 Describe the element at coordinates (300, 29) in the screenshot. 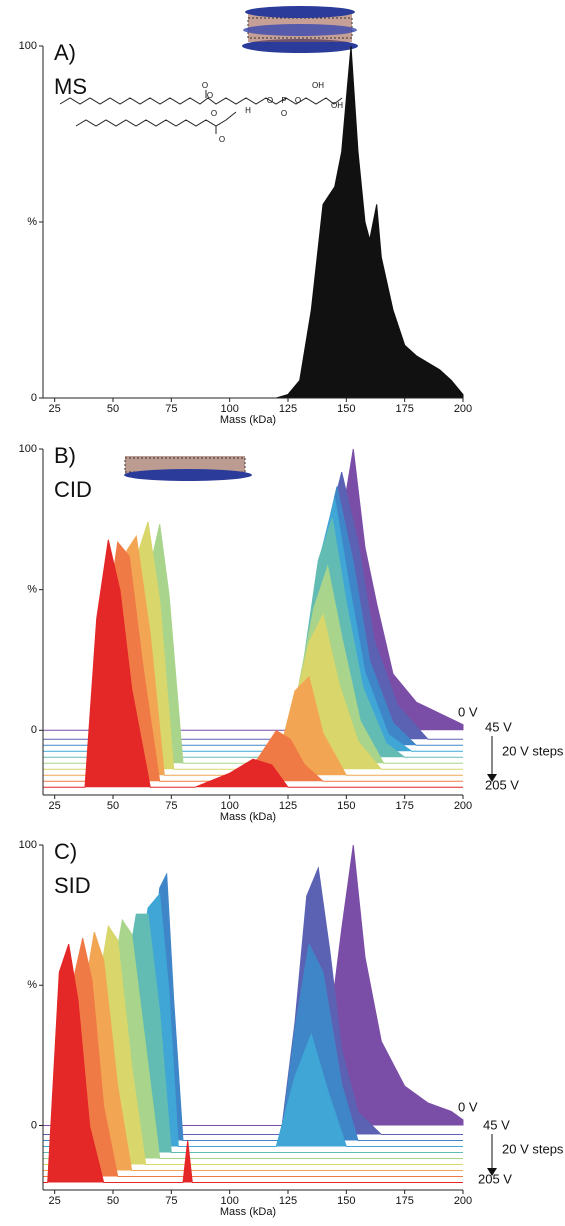

I see `nanodisc-a` at that location.